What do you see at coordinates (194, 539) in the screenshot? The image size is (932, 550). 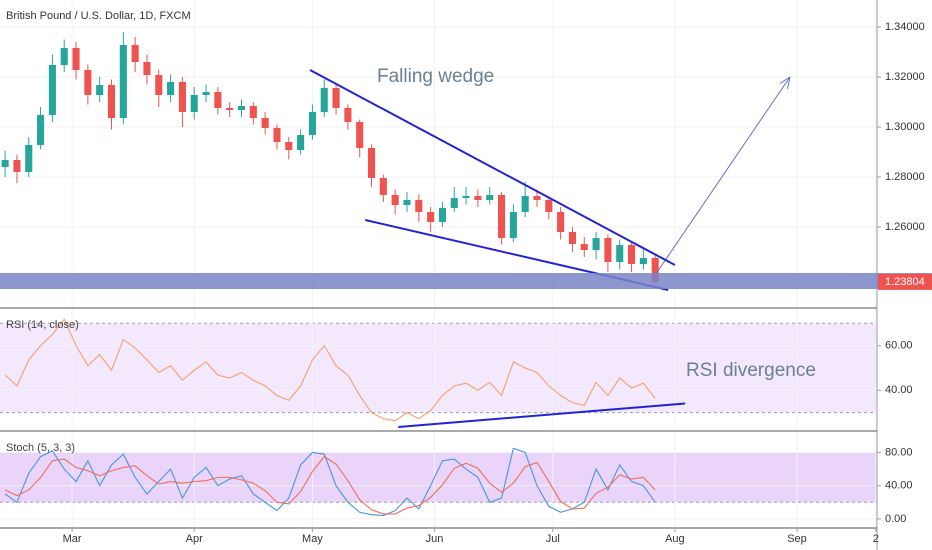 I see `x-tick-label: Apr` at bounding box center [194, 539].